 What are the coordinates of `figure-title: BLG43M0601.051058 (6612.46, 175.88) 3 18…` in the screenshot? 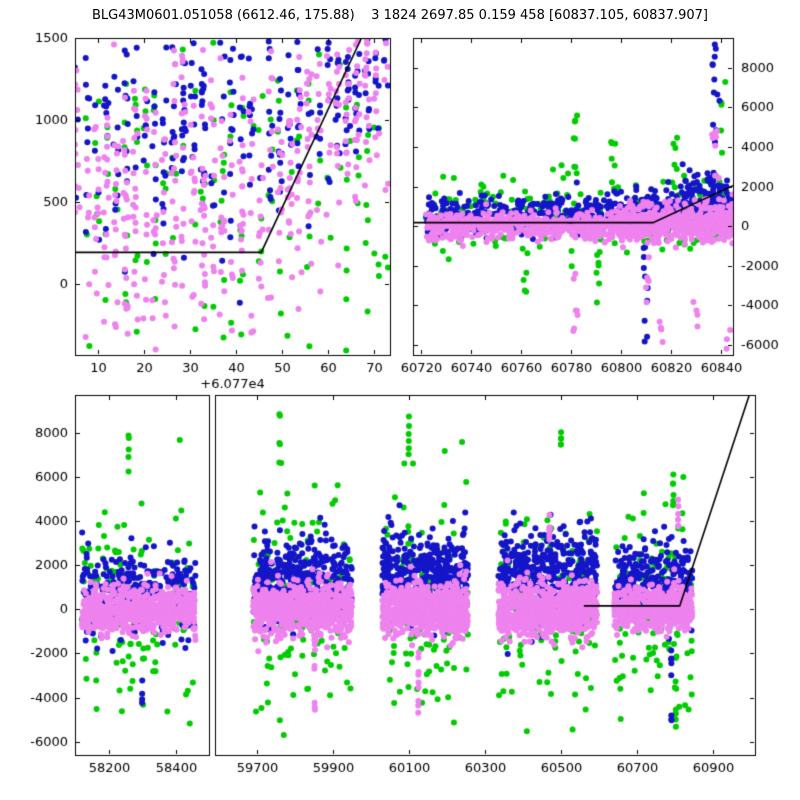 It's located at (400, 15).